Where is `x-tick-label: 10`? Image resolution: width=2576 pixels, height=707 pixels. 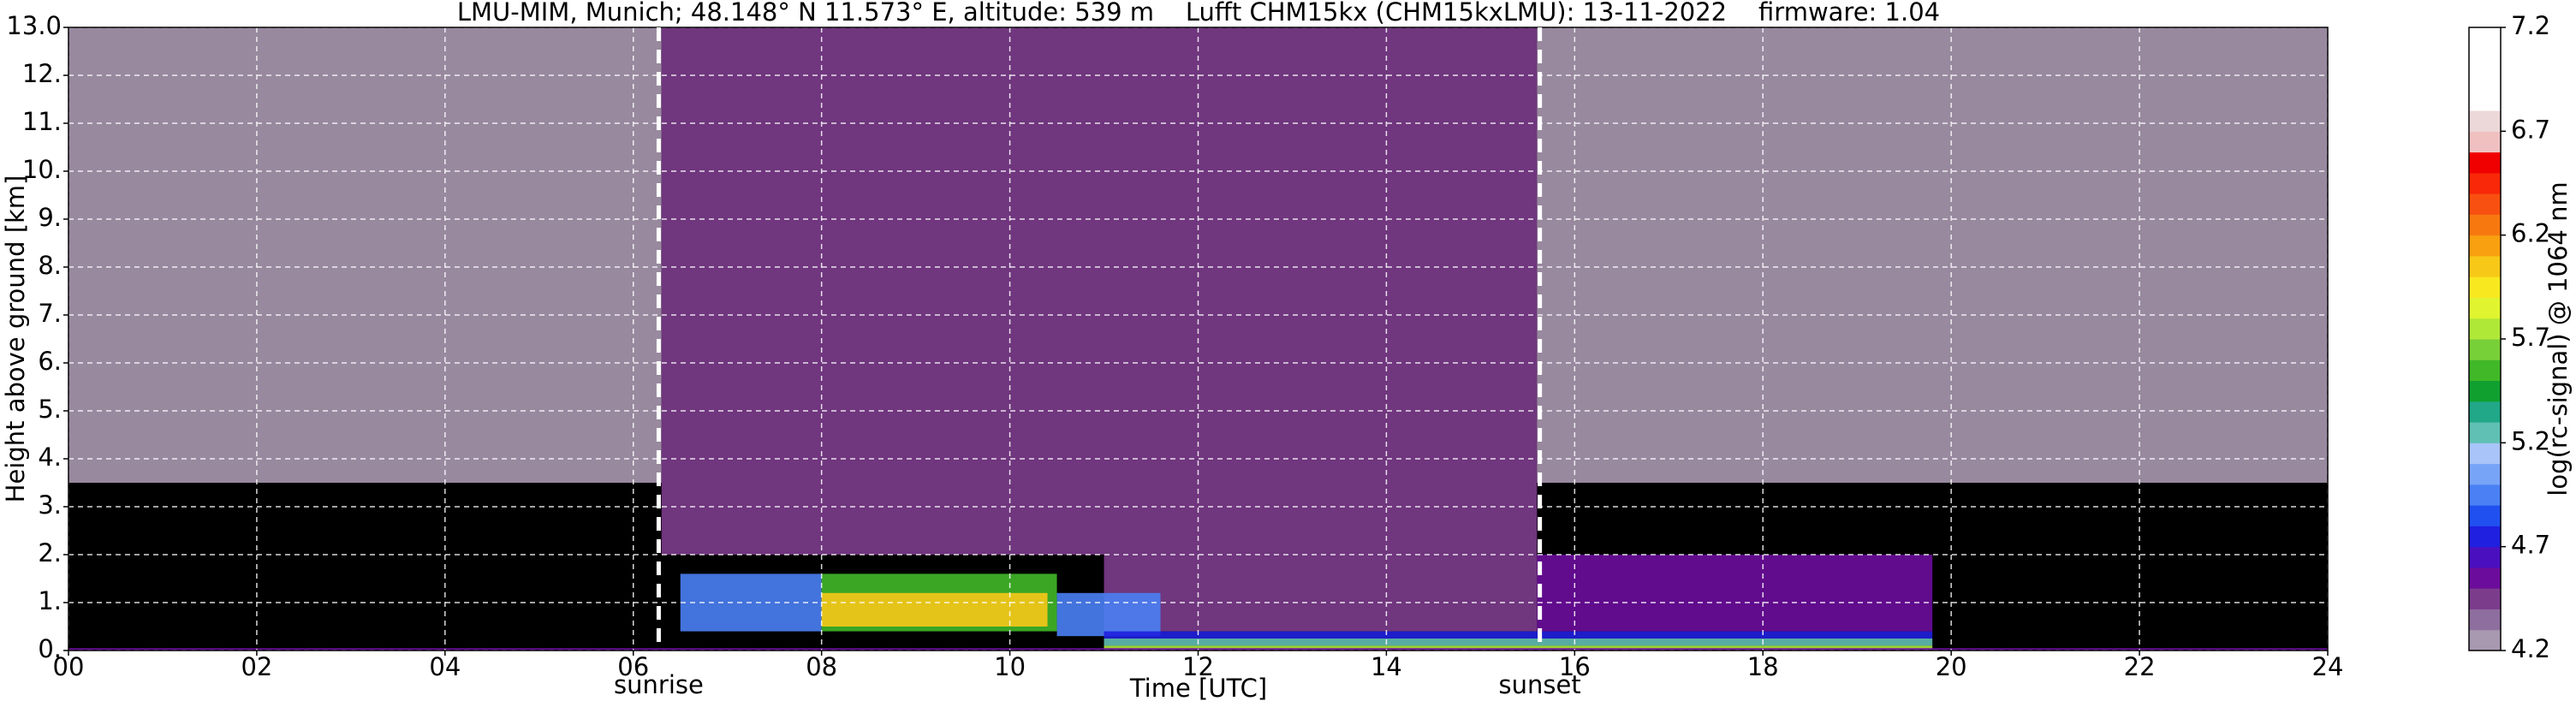
x-tick-label: 10 is located at coordinates (1010, 666).